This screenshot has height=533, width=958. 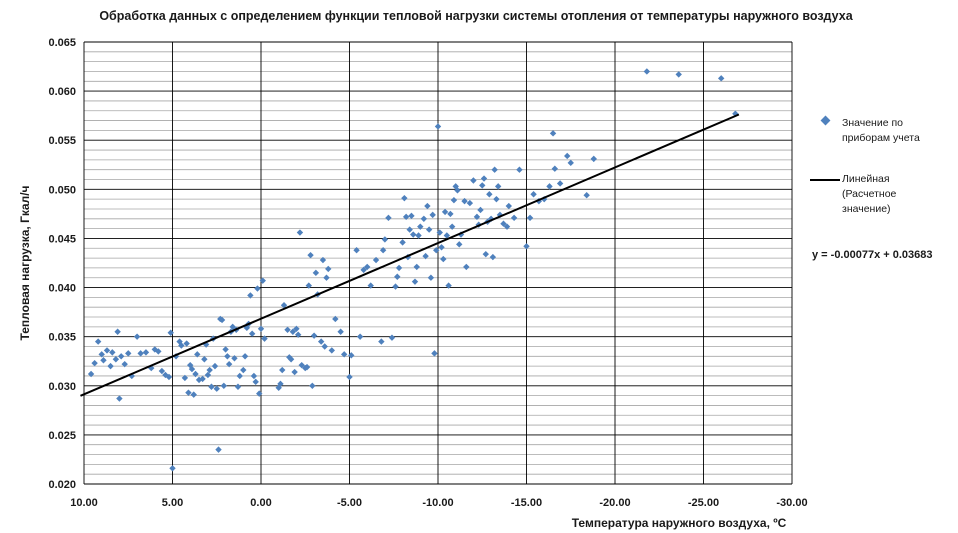 What do you see at coordinates (62, 190) in the screenshot?
I see `y-tick-label: 0.050` at bounding box center [62, 190].